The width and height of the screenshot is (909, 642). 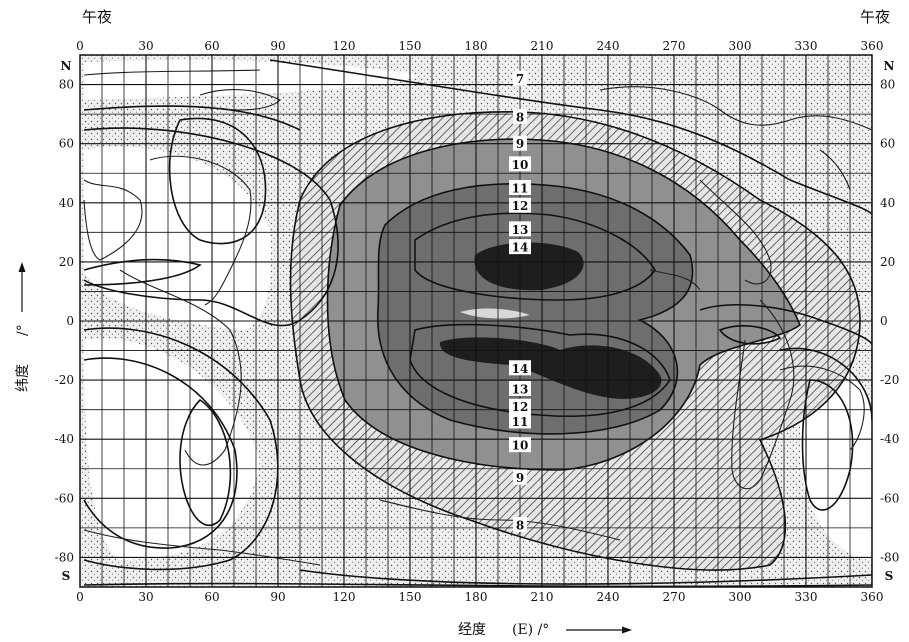 What do you see at coordinates (530, 630) in the screenshot?
I see `x-axis-unit: (E) /°` at bounding box center [530, 630].